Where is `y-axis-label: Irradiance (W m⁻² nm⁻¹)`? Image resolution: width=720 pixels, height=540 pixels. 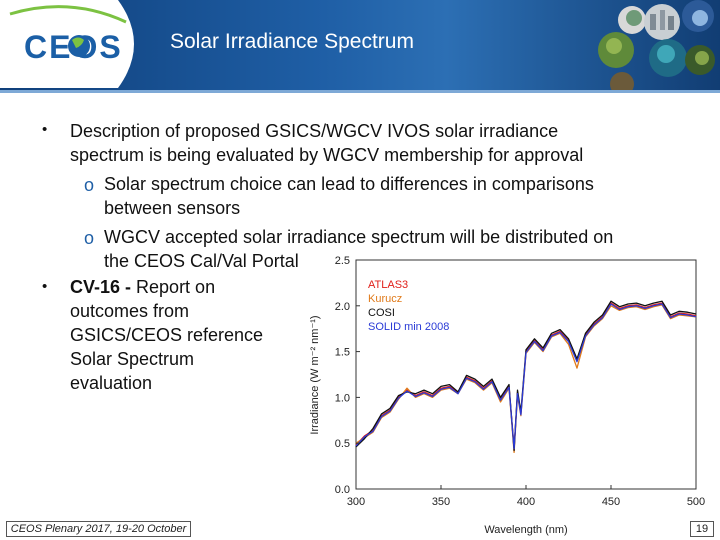
y-axis-label: Irradiance (W m⁻² nm⁻¹) is located at coordinates (315, 374).